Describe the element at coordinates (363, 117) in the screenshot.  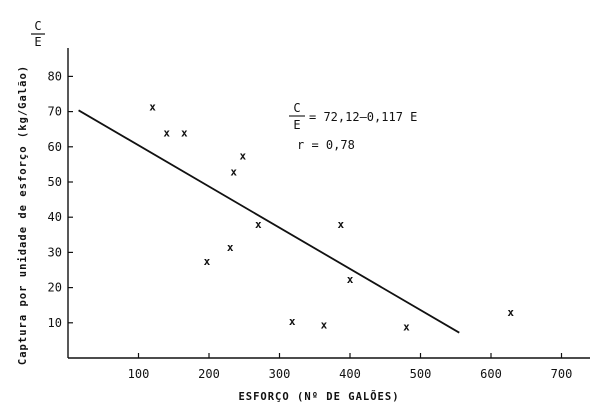
I see `eq-rhs: = 72,12–0,117 E` at that location.